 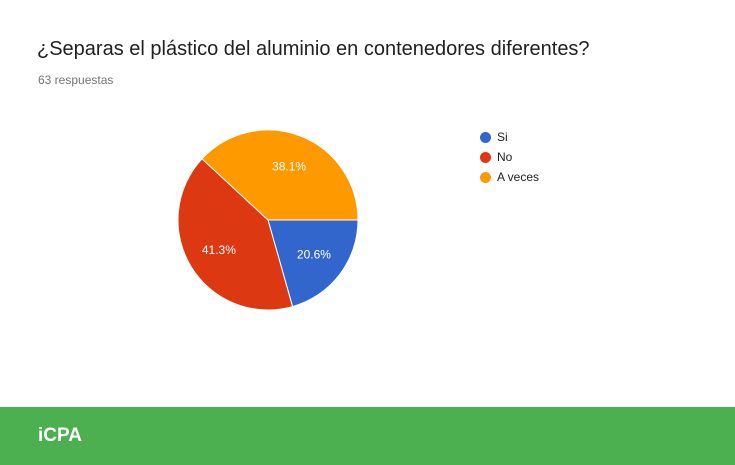 What do you see at coordinates (313, 263) in the screenshot?
I see `pie-slice-si` at bounding box center [313, 263].